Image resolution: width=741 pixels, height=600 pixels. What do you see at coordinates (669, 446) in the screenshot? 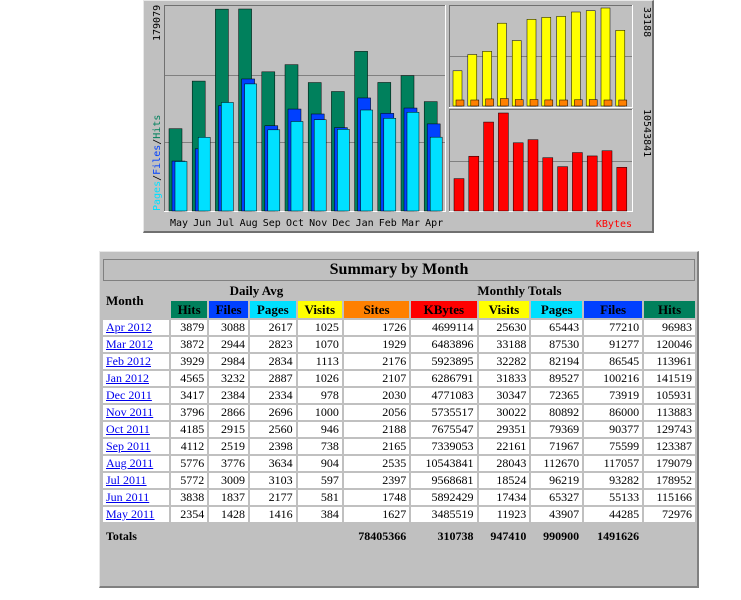
I see `cell-hits: 123387` at bounding box center [669, 446].